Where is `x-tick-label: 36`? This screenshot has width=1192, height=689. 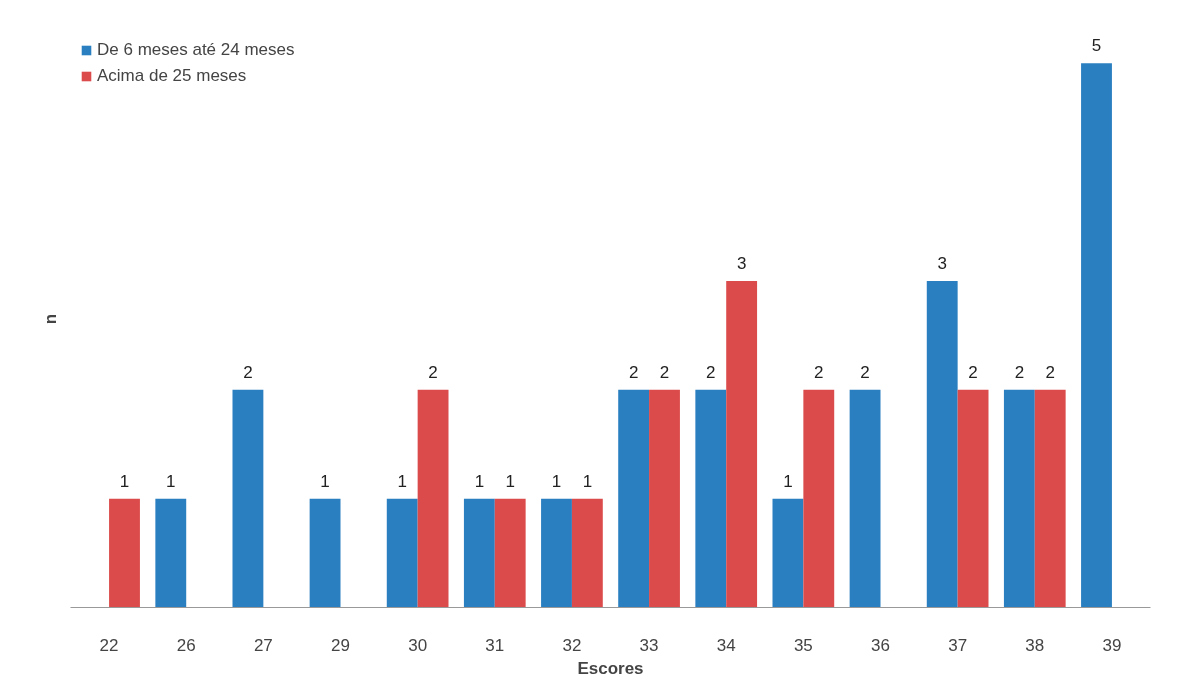
x-tick-label: 36 is located at coordinates (880, 645).